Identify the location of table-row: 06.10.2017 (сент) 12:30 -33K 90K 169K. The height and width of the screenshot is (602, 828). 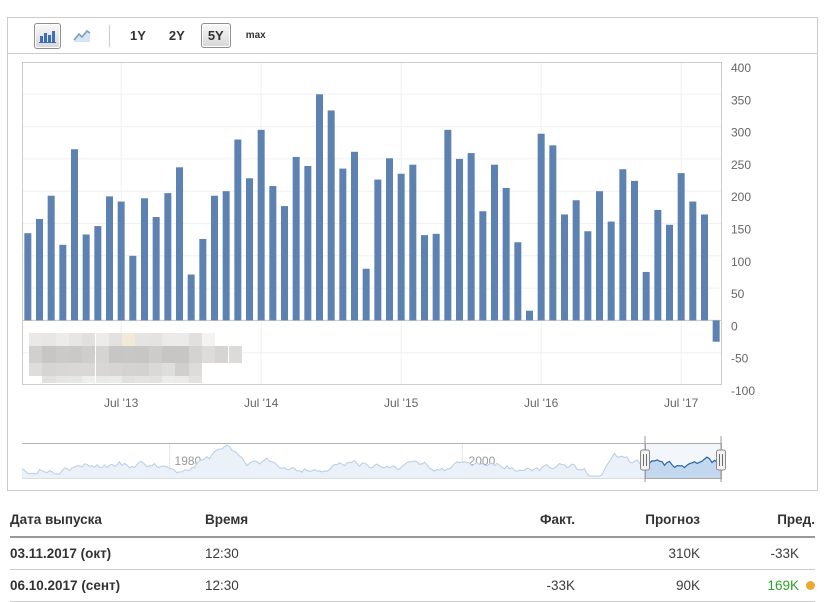
(412, 585).